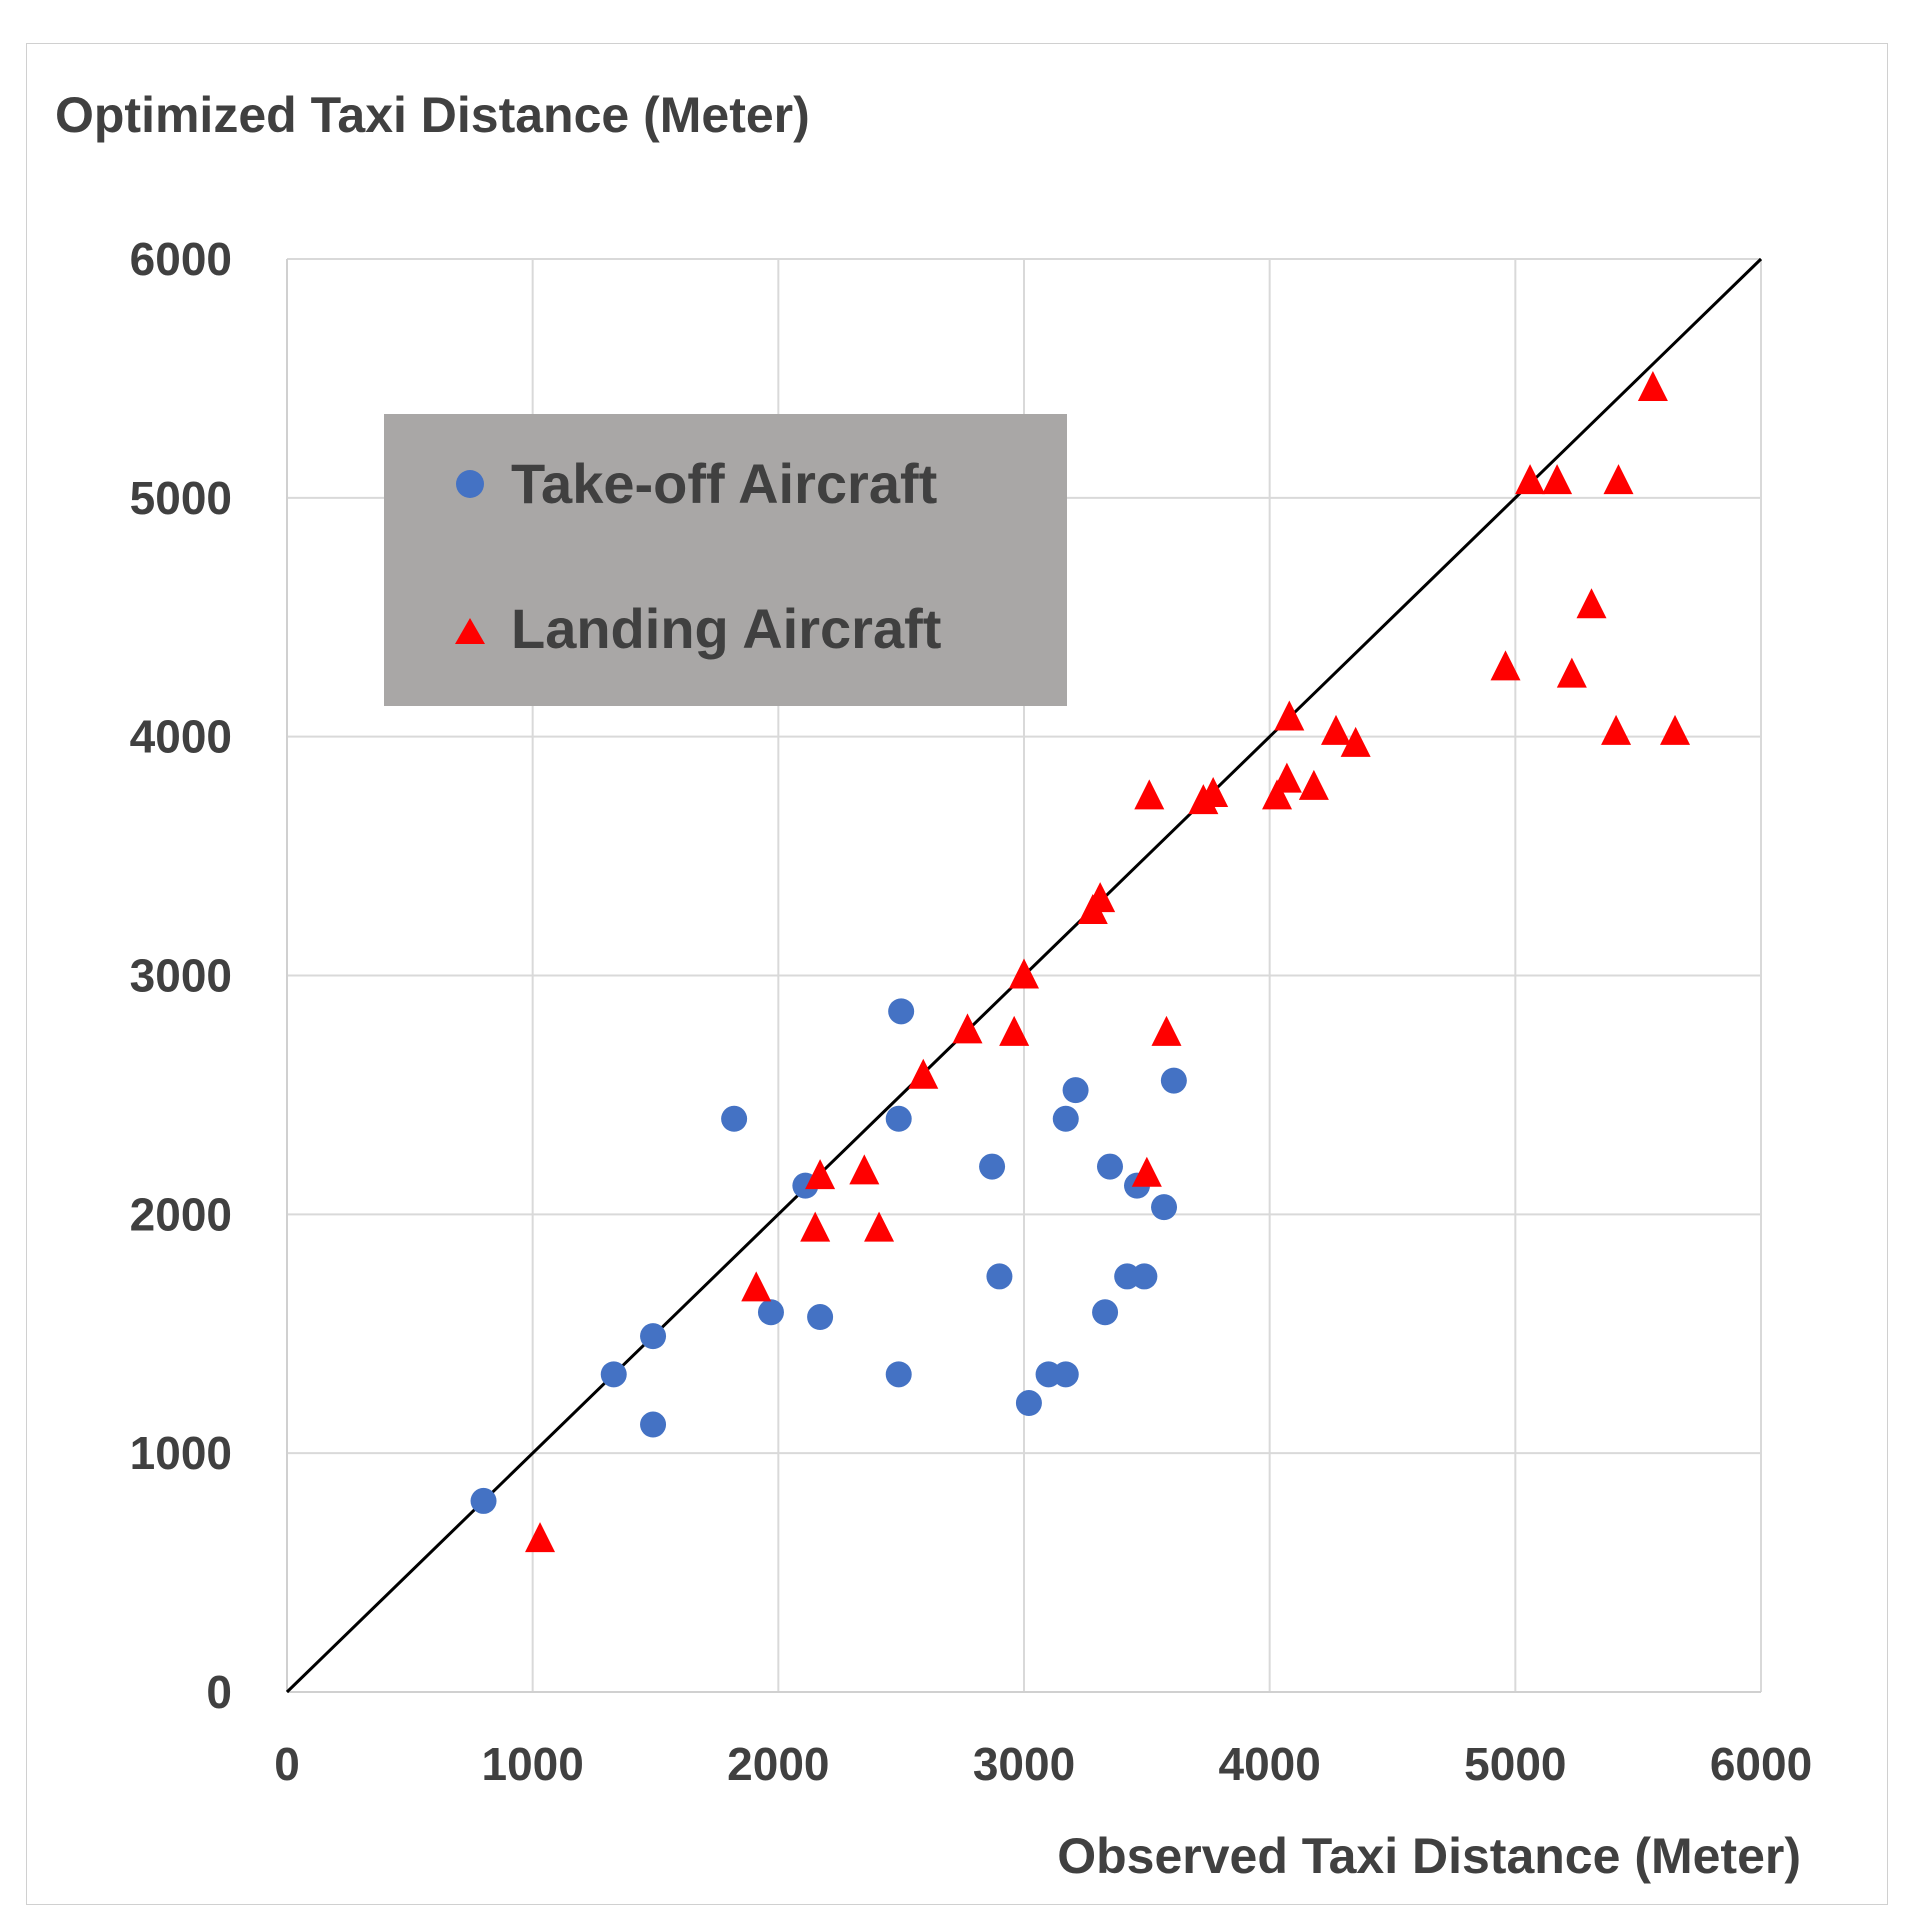 The height and width of the screenshot is (1925, 1915). Describe the element at coordinates (219, 1692) in the screenshot. I see `y-tick-label: 0` at that location.